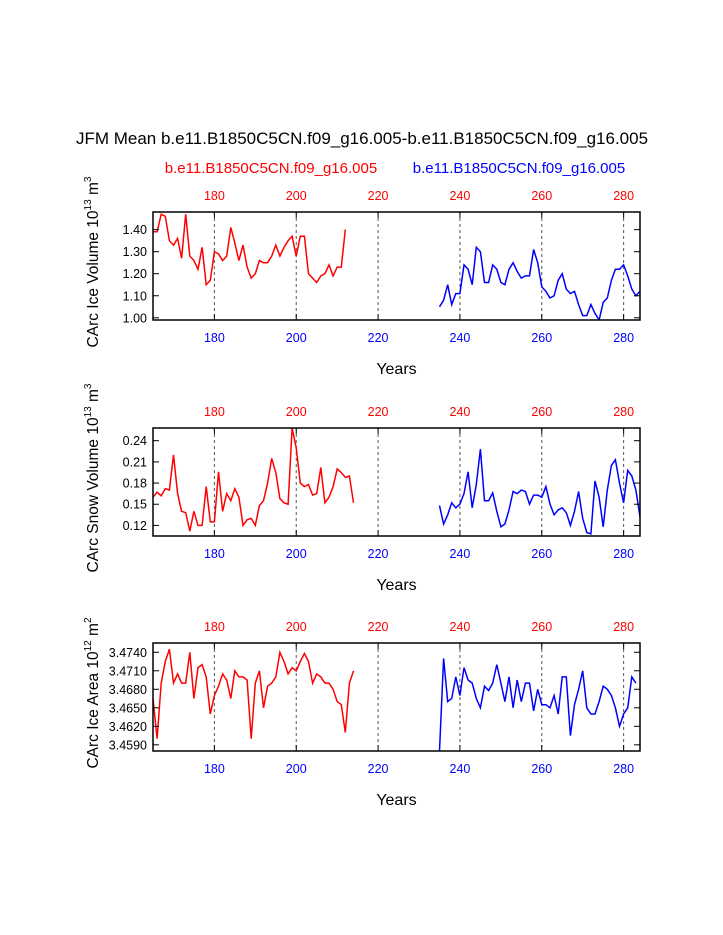 This screenshot has width=723, height=935. What do you see at coordinates (135, 274) in the screenshot?
I see `y-tick-label: 1.20` at bounding box center [135, 274].